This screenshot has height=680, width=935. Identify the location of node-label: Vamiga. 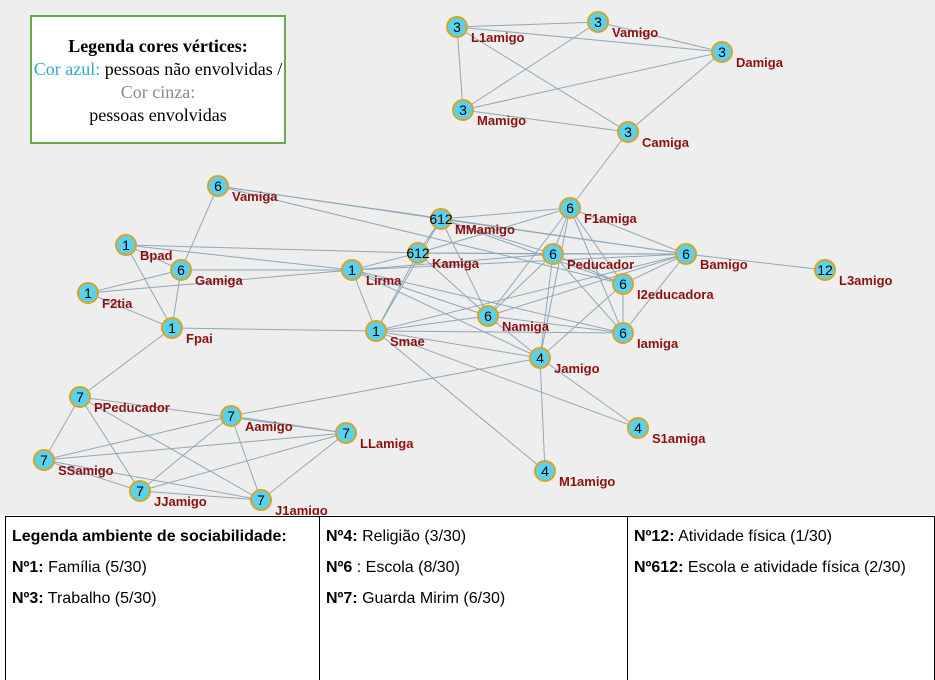
(255, 196).